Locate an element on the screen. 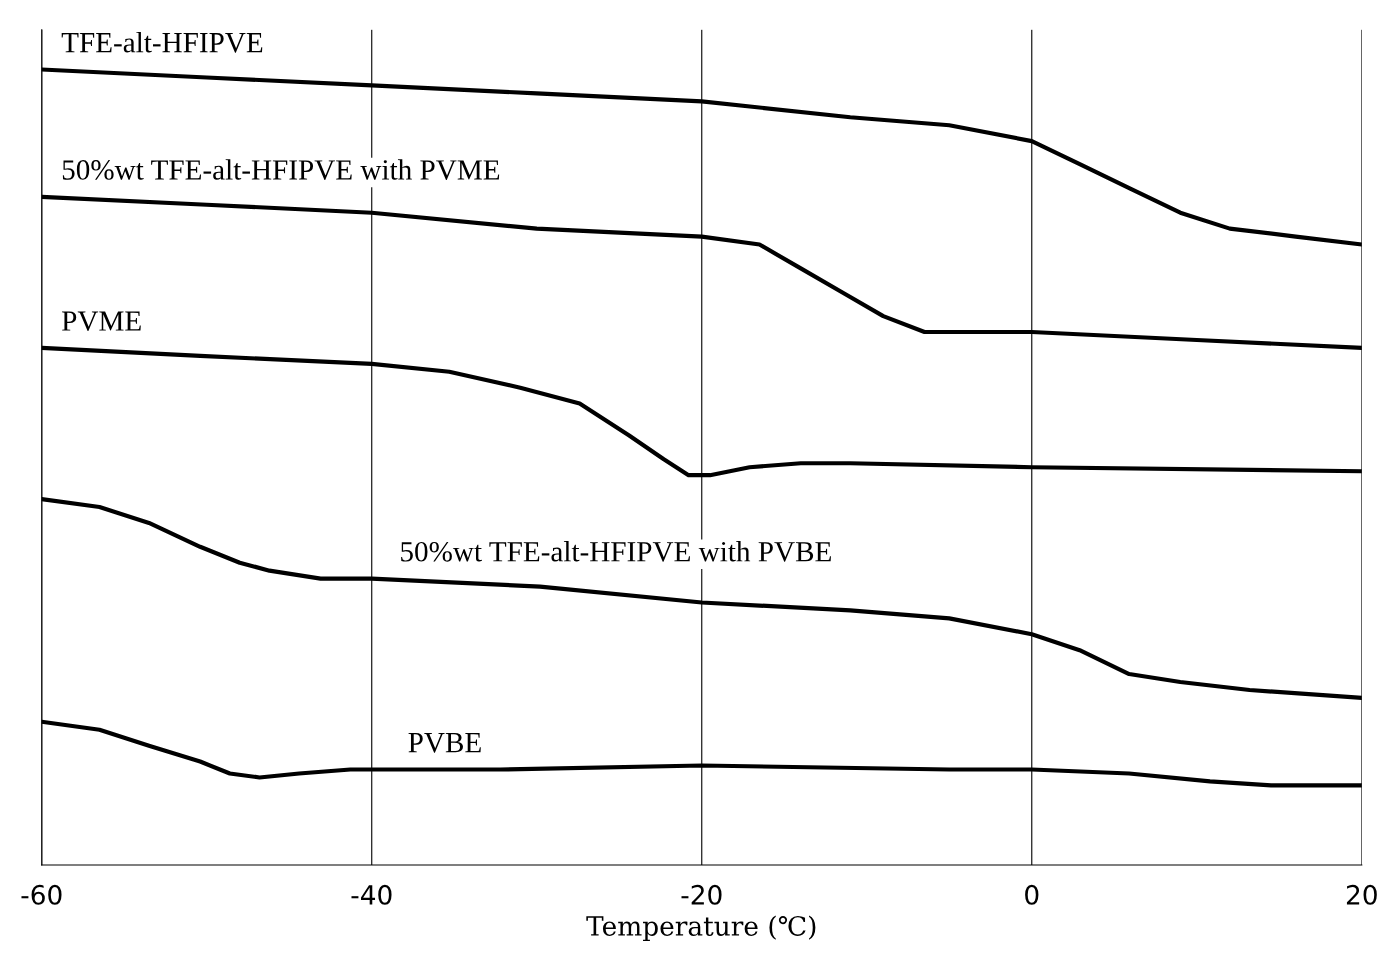 This screenshot has width=1391, height=960. annotation: 50%wt TFE-alt-HFIPVE with PVBE is located at coordinates (616, 551).